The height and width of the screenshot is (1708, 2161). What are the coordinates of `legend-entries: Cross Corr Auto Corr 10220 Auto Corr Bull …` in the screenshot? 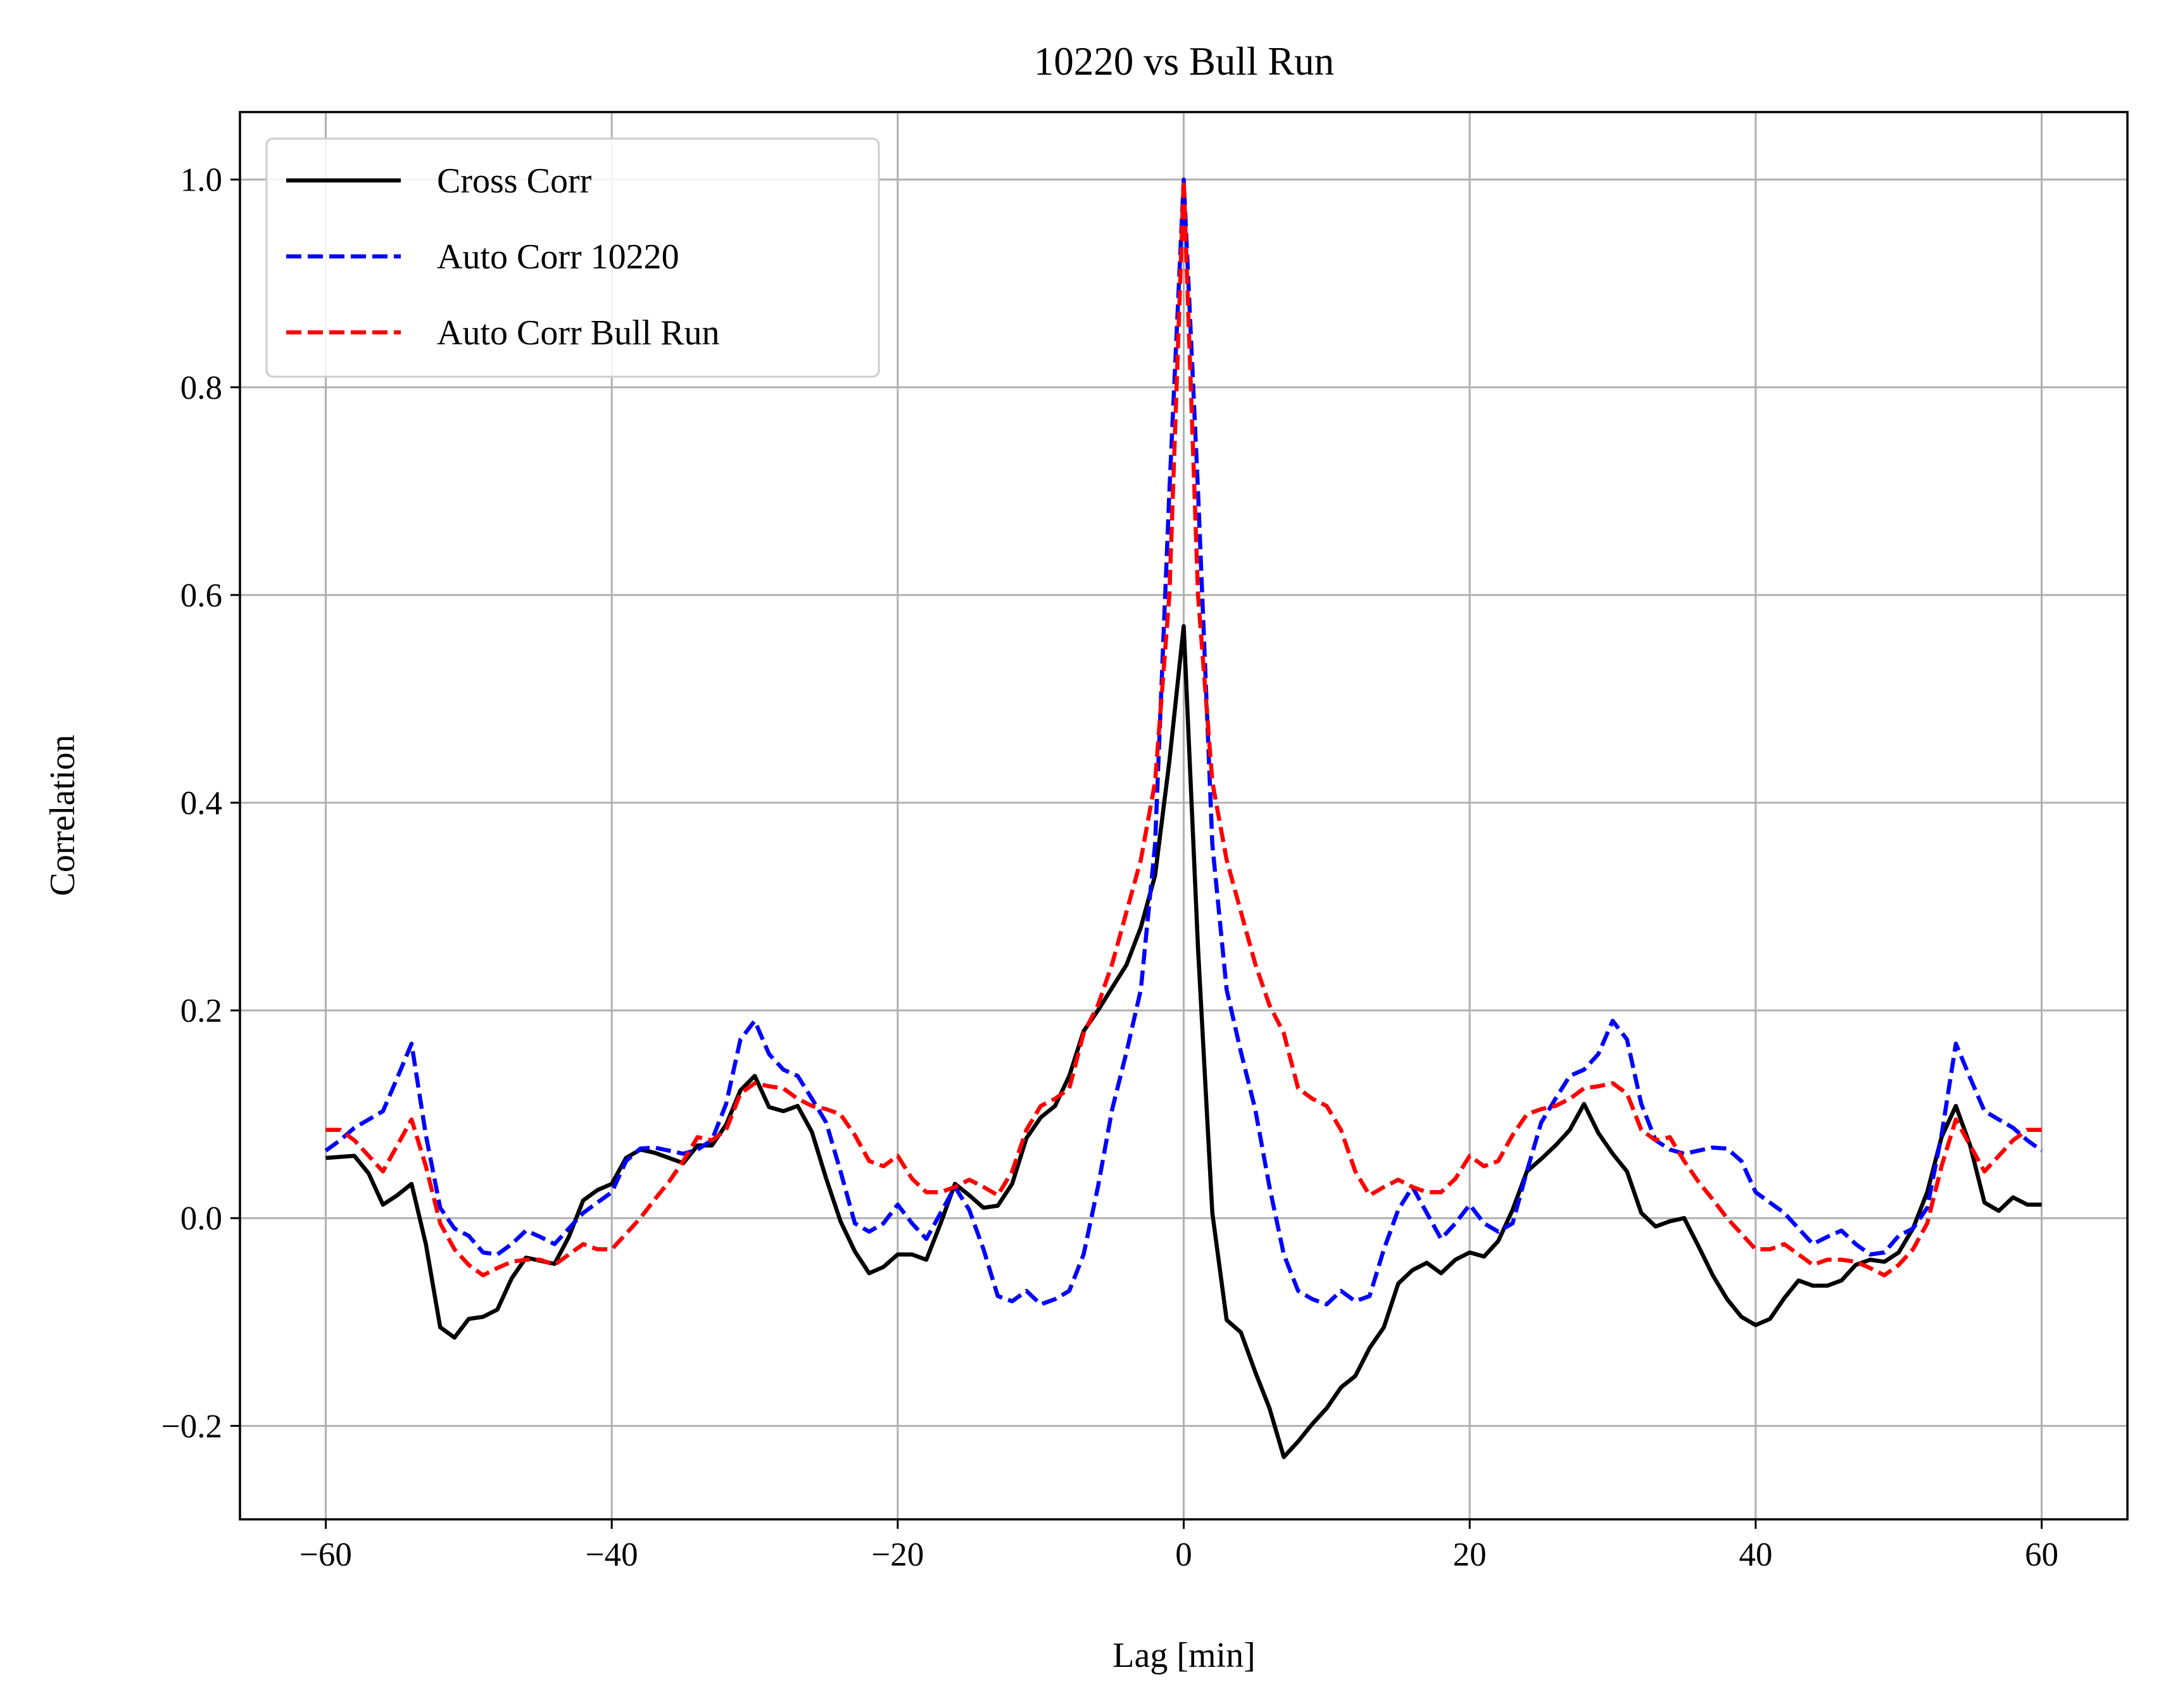 It's located at (503, 257).